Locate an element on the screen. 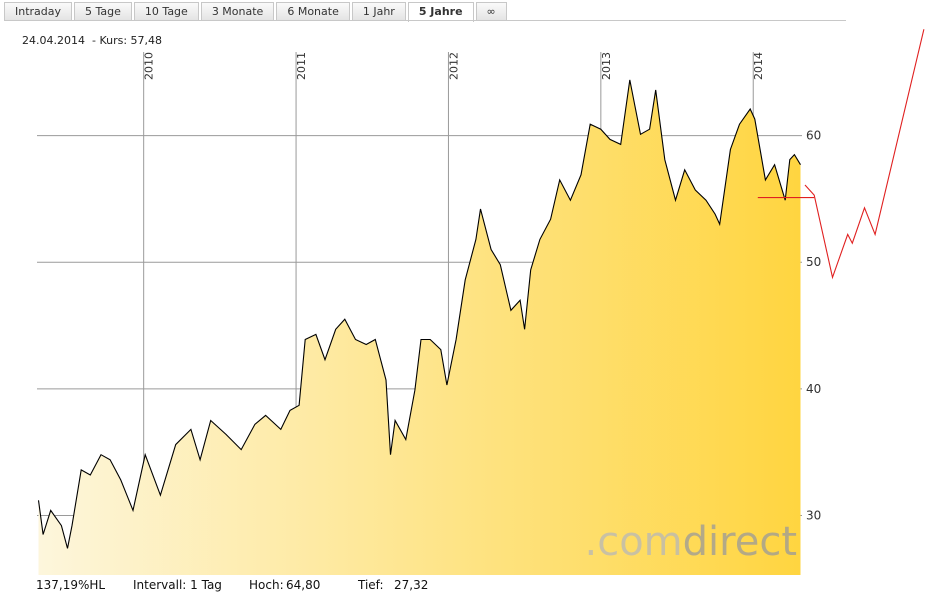 Image resolution: width=949 pixels, height=601 pixels. y-tick-label: 50 is located at coordinates (813, 262).